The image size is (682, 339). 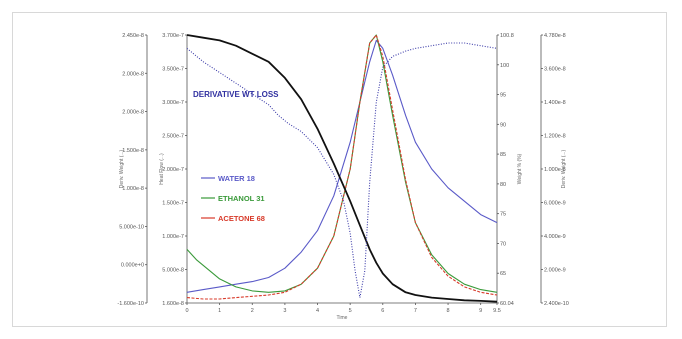 What do you see at coordinates (236, 178) in the screenshot?
I see `legend-label-0: WATER 18` at bounding box center [236, 178].